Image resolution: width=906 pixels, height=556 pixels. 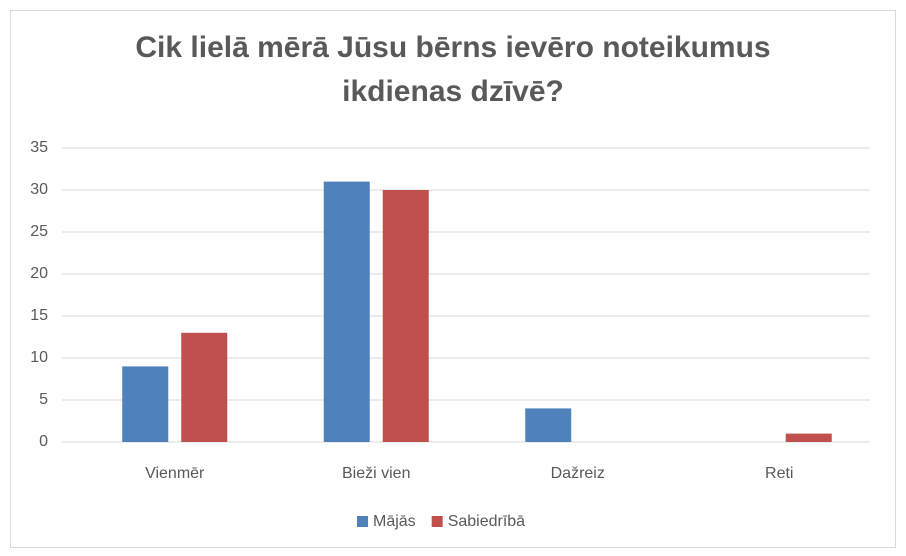 What do you see at coordinates (486, 521) in the screenshot?
I see `legend-label: Sabiedrībā` at bounding box center [486, 521].